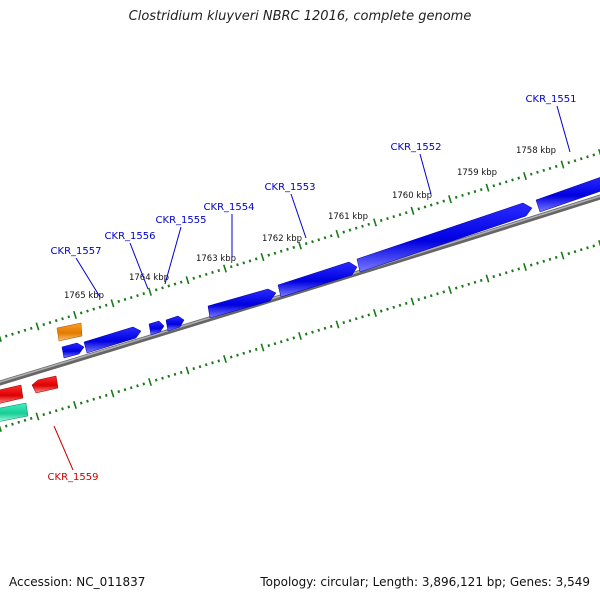 This screenshot has width=600, height=600. I want to click on gene-label-ckr-1553: CKR_1553, so click(290, 187).